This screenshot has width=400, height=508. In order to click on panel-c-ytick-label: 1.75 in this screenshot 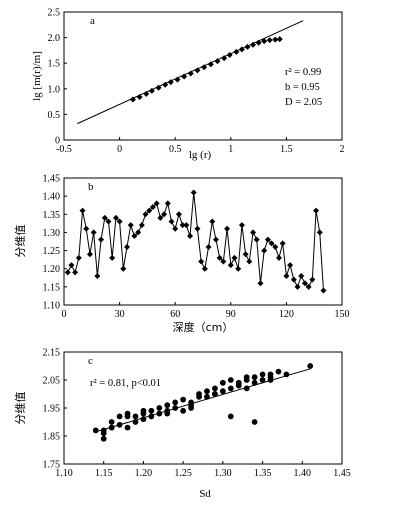, I will do `click(52, 465)`.